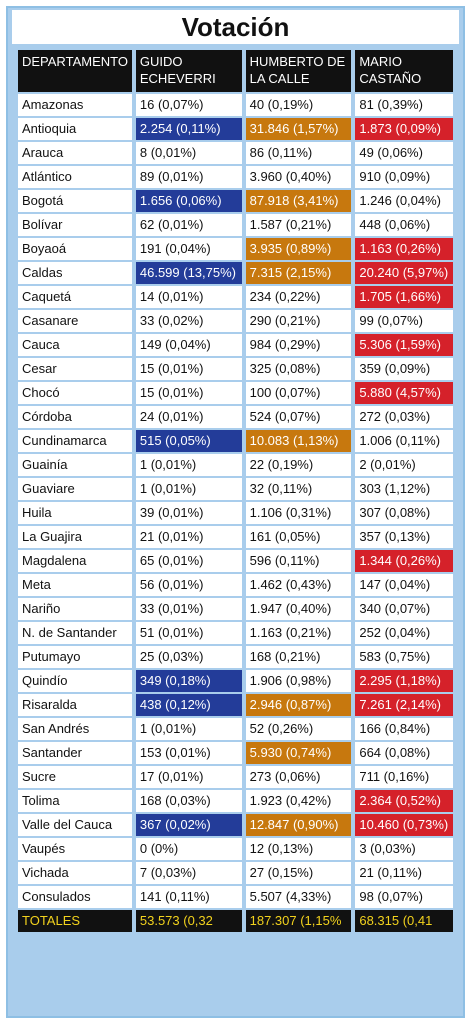 Image resolution: width=473 pixels, height=1024 pixels. What do you see at coordinates (188, 849) in the screenshot?
I see `guido-votes-cell: 0 (0%)` at bounding box center [188, 849].